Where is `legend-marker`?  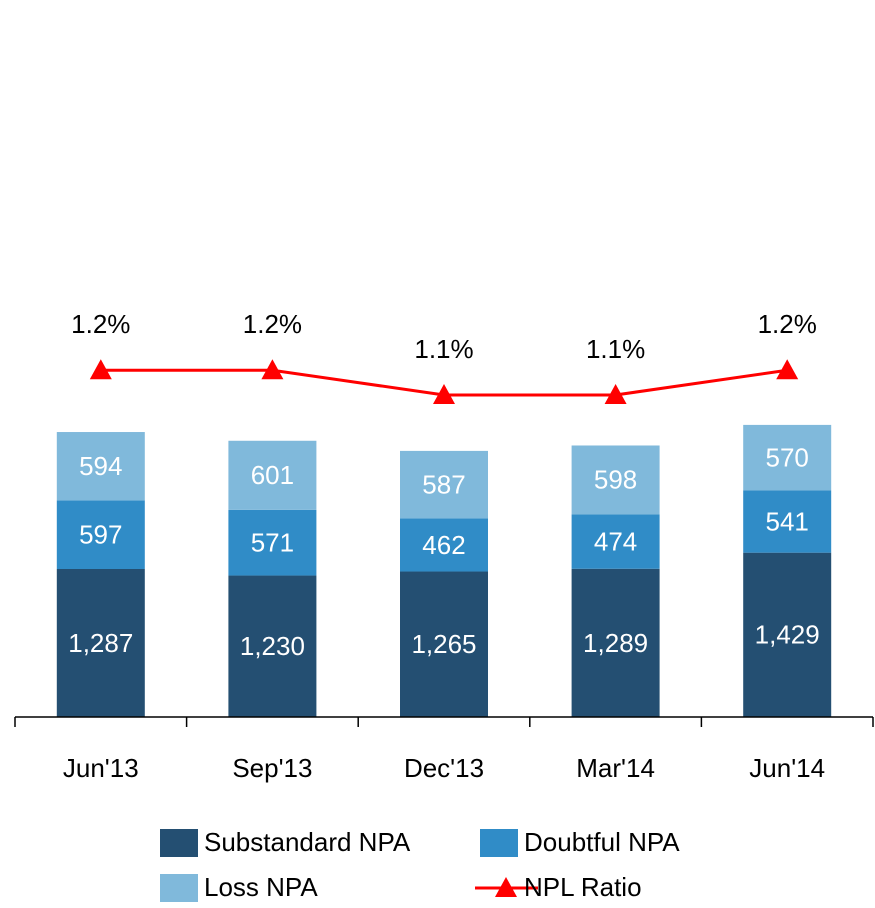 legend-marker is located at coordinates (506, 887).